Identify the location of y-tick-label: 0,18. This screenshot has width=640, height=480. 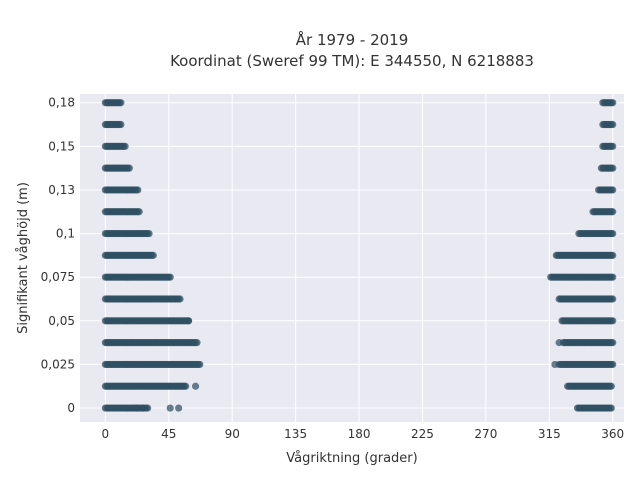
(61, 103).